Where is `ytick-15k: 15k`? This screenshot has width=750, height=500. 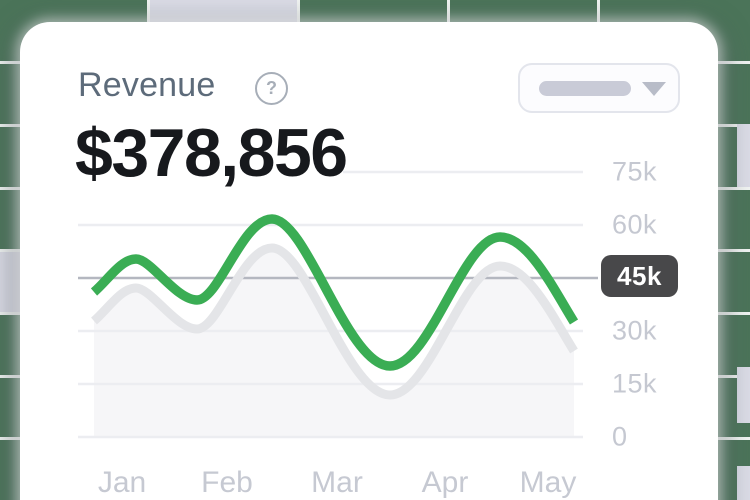 ytick-15k: 15k is located at coordinates (635, 383).